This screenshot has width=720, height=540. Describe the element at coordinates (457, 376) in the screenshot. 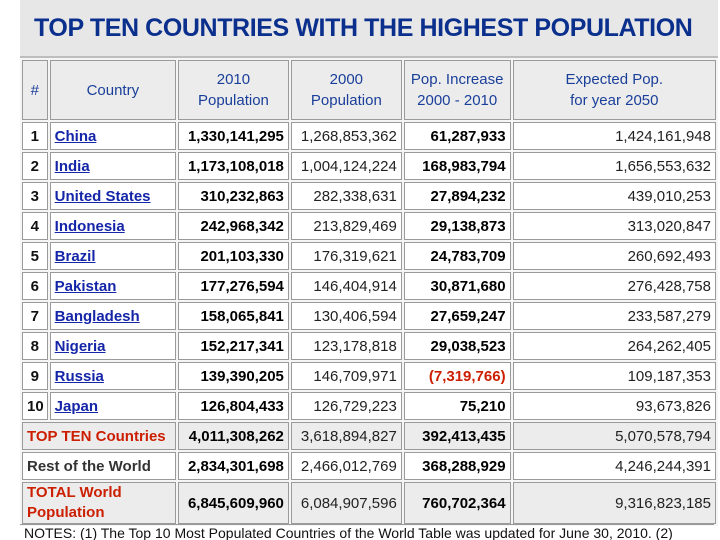

I see `increase-cell: (7,319,766)` at that location.